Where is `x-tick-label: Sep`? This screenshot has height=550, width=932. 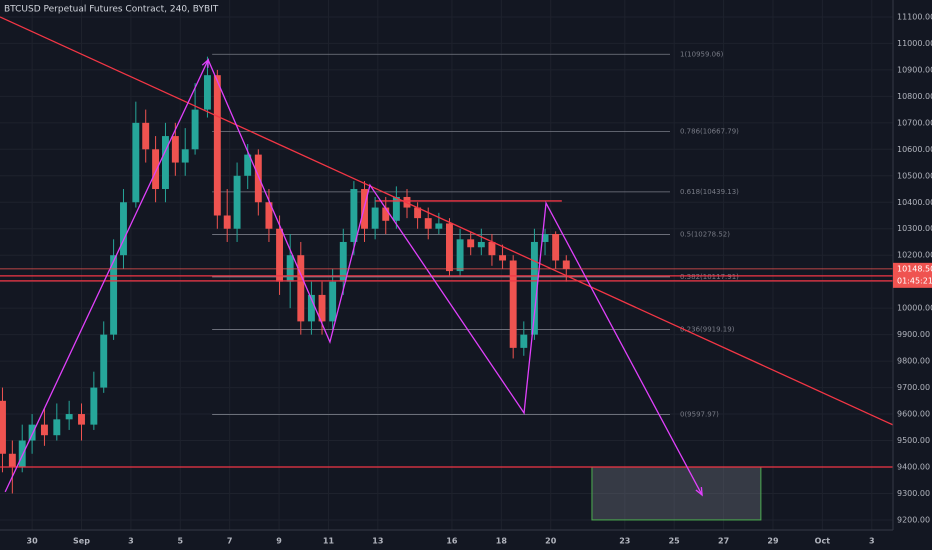
x-tick-label: Sep is located at coordinates (81, 541).